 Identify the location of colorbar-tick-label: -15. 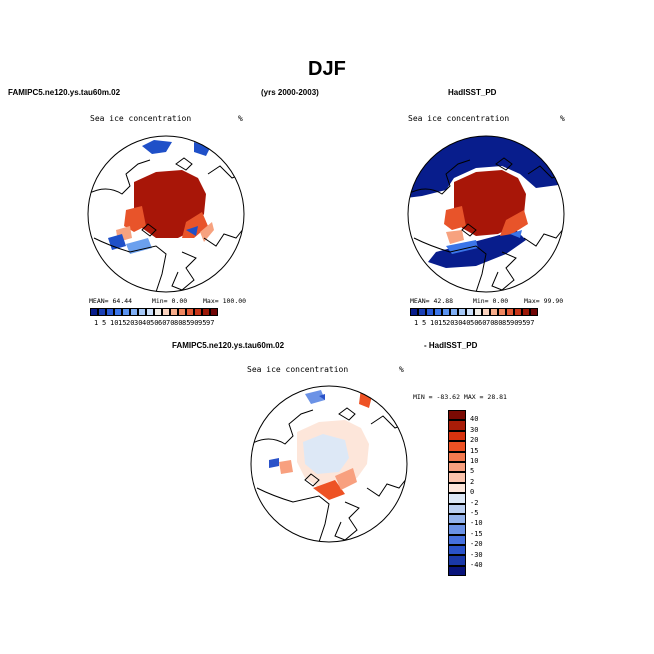
(476, 533).